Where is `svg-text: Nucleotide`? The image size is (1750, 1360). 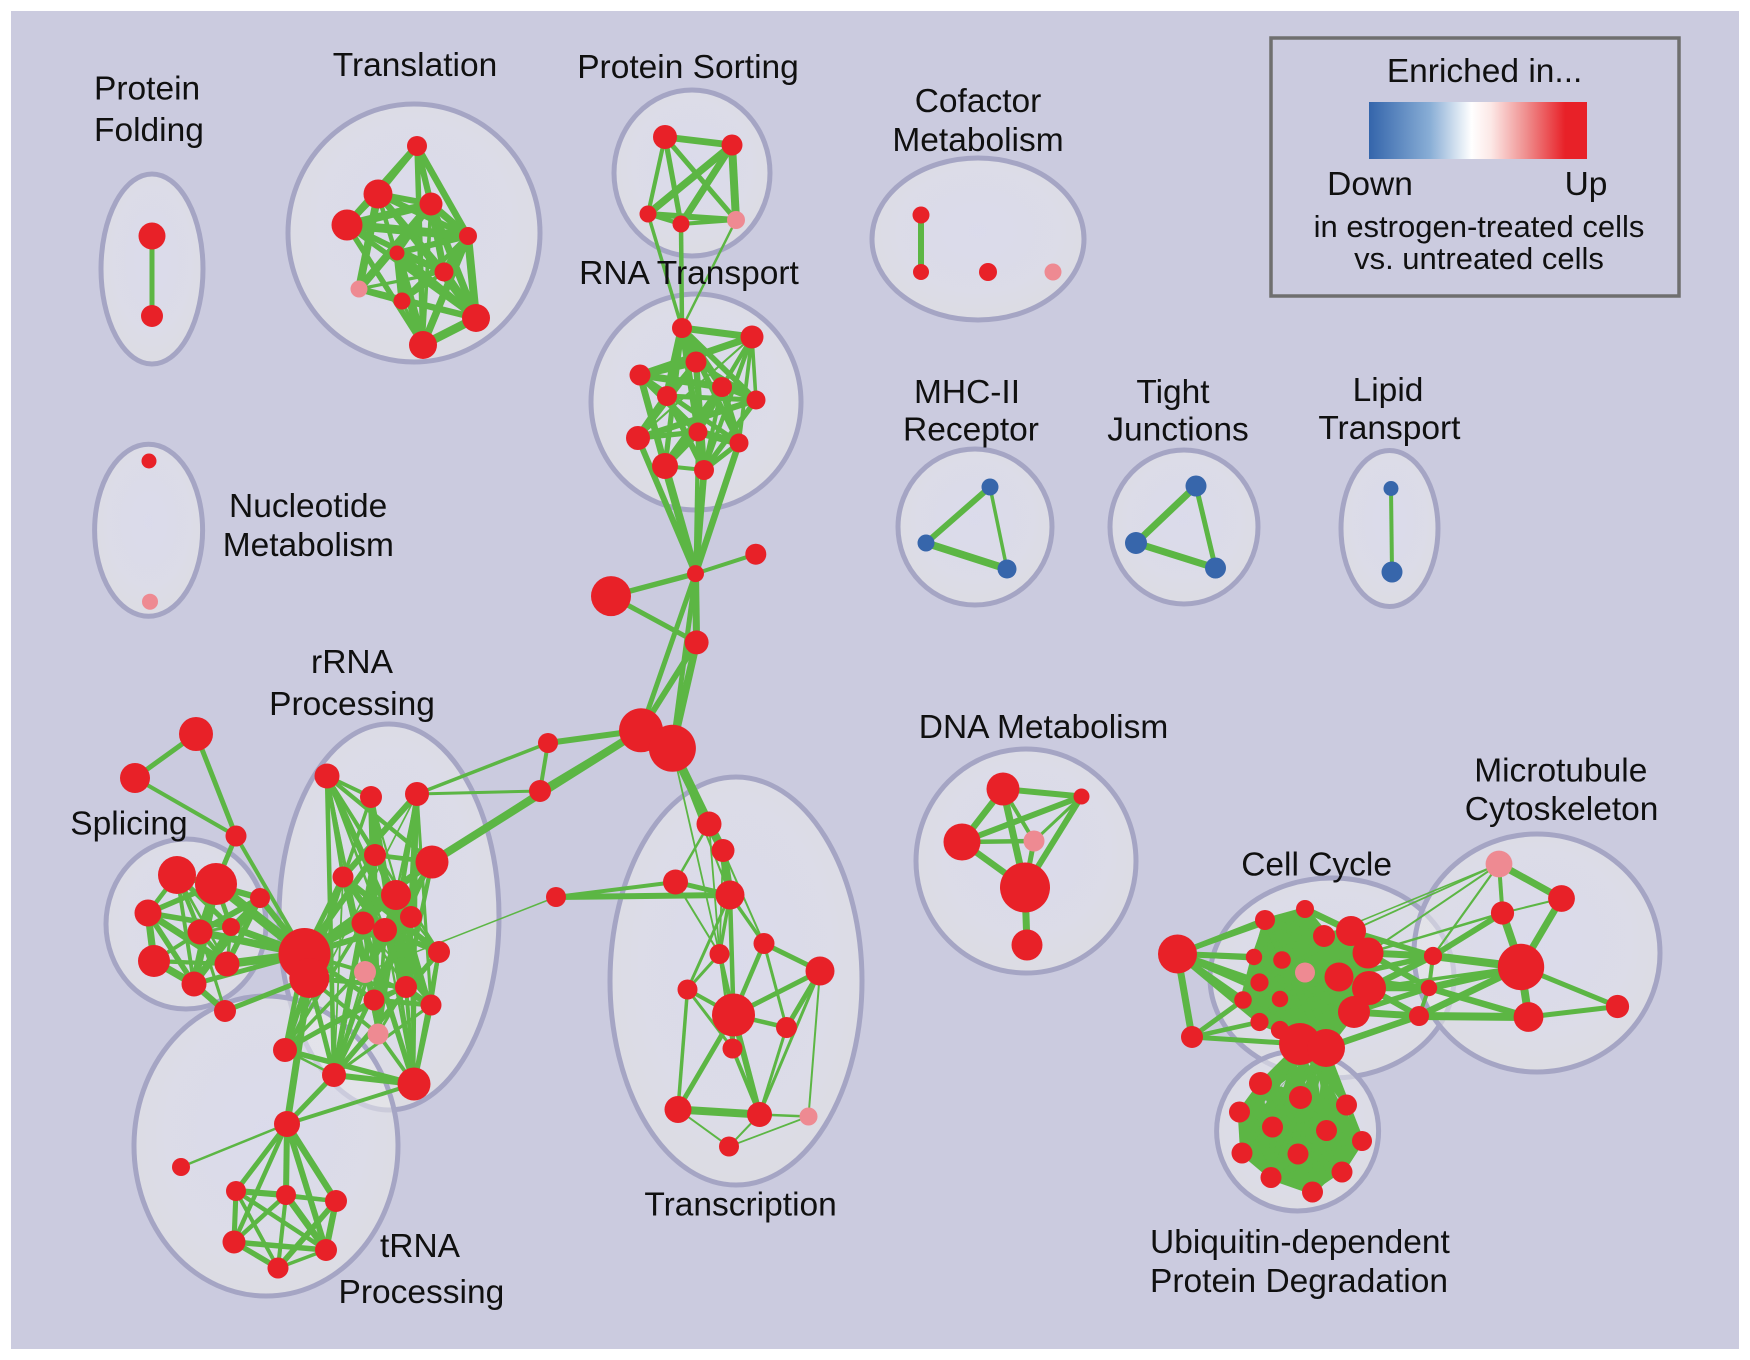
svg-text: Nucleotide is located at coordinates (308, 506).